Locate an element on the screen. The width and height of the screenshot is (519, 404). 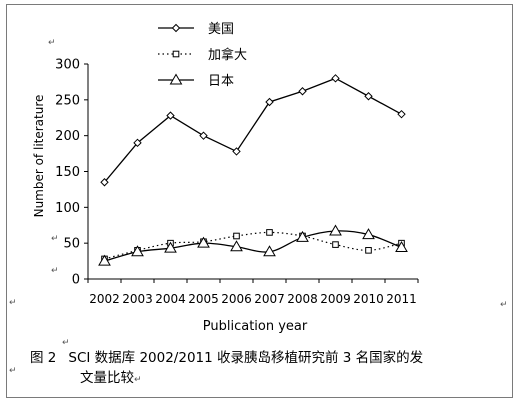
x-tick-label: 2005 is located at coordinates (203, 299).